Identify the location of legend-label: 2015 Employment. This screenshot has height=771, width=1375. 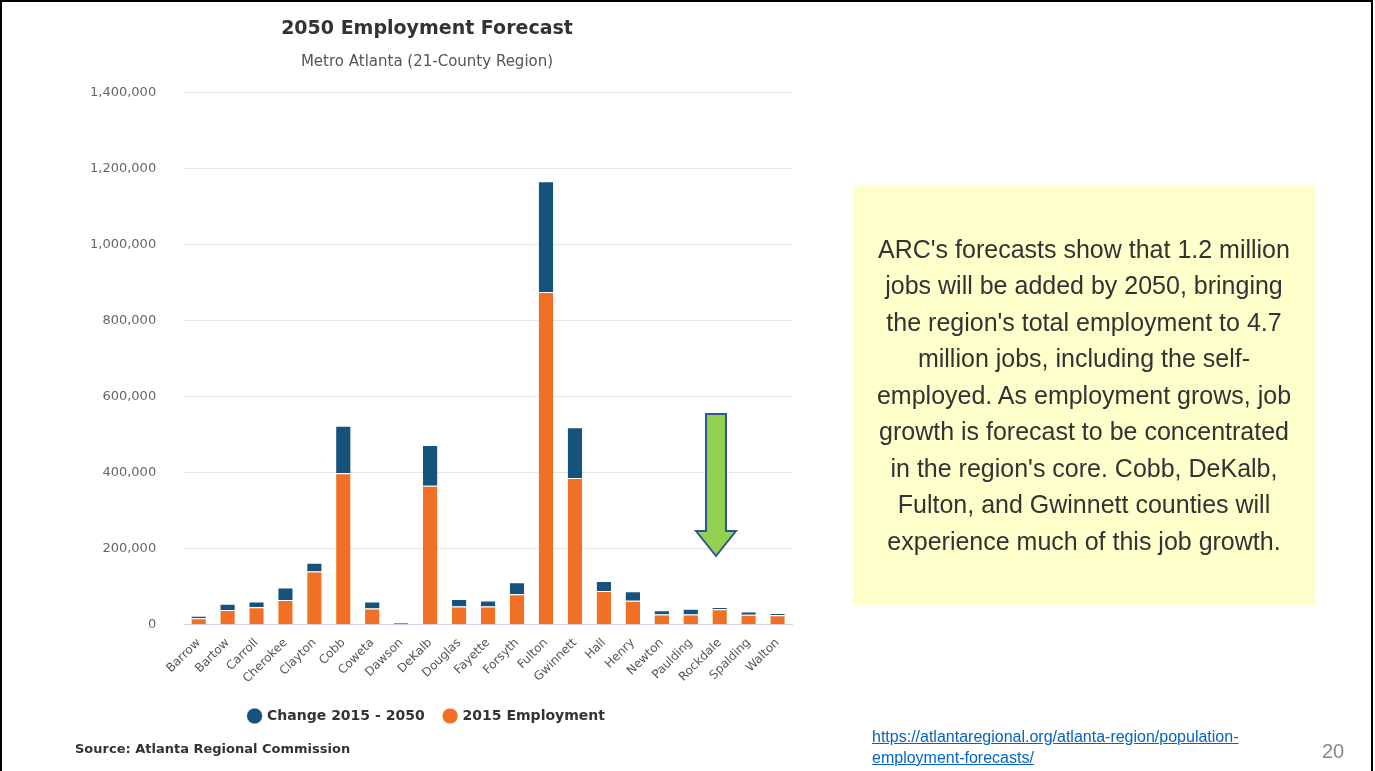
(534, 714).